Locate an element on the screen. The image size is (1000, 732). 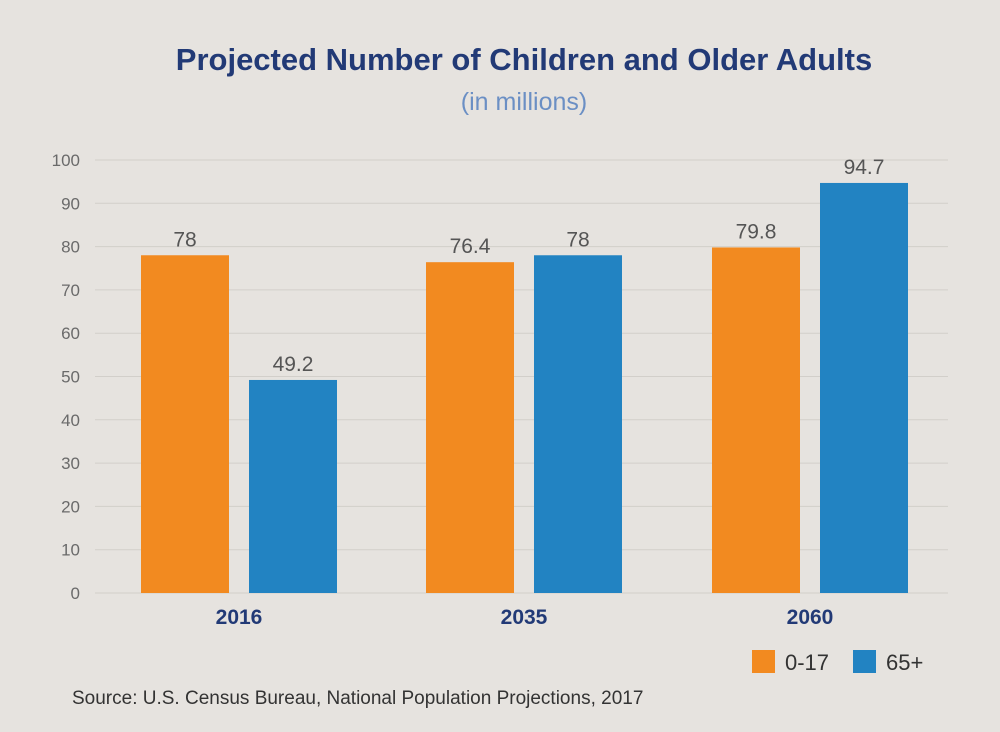
bar-0-17-2035 is located at coordinates (470, 427).